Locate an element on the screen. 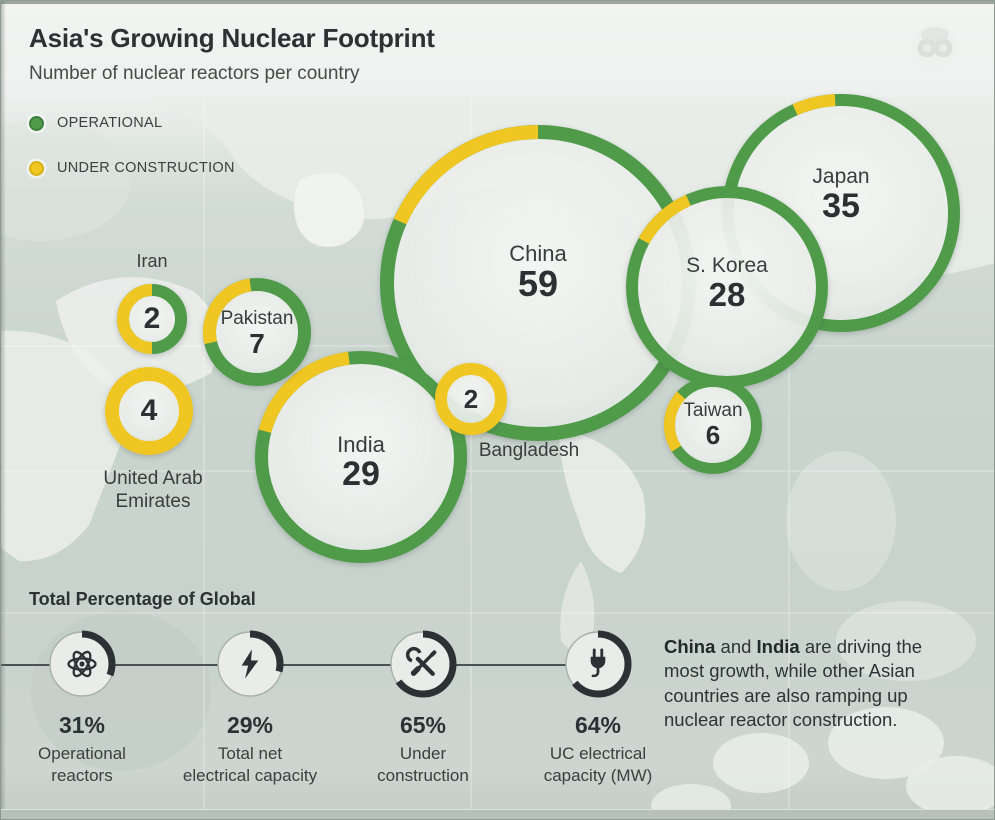 This screenshot has width=995, height=820. legend-label: OPERATIONAL is located at coordinates (110, 123).